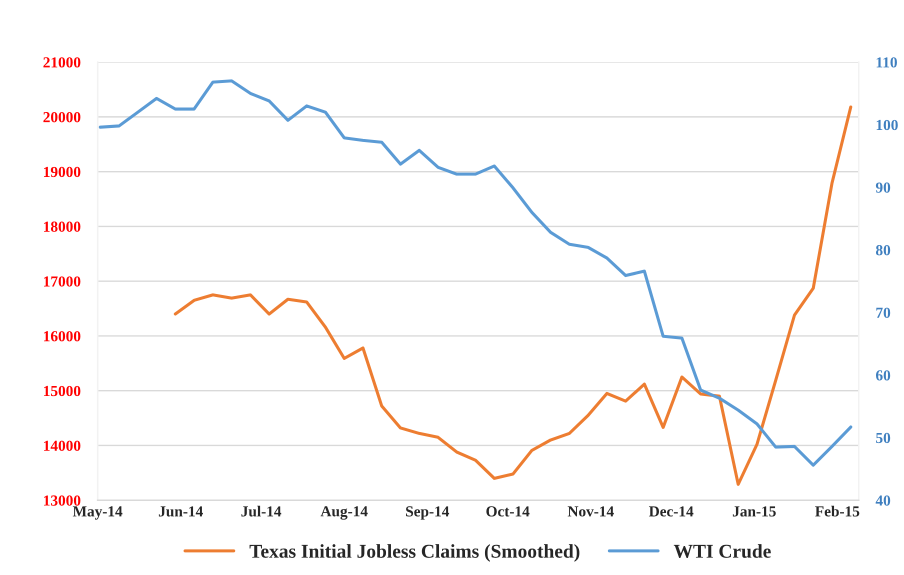  Describe the element at coordinates (428, 513) in the screenshot. I see `x-tick-label: Sep-14` at that location.